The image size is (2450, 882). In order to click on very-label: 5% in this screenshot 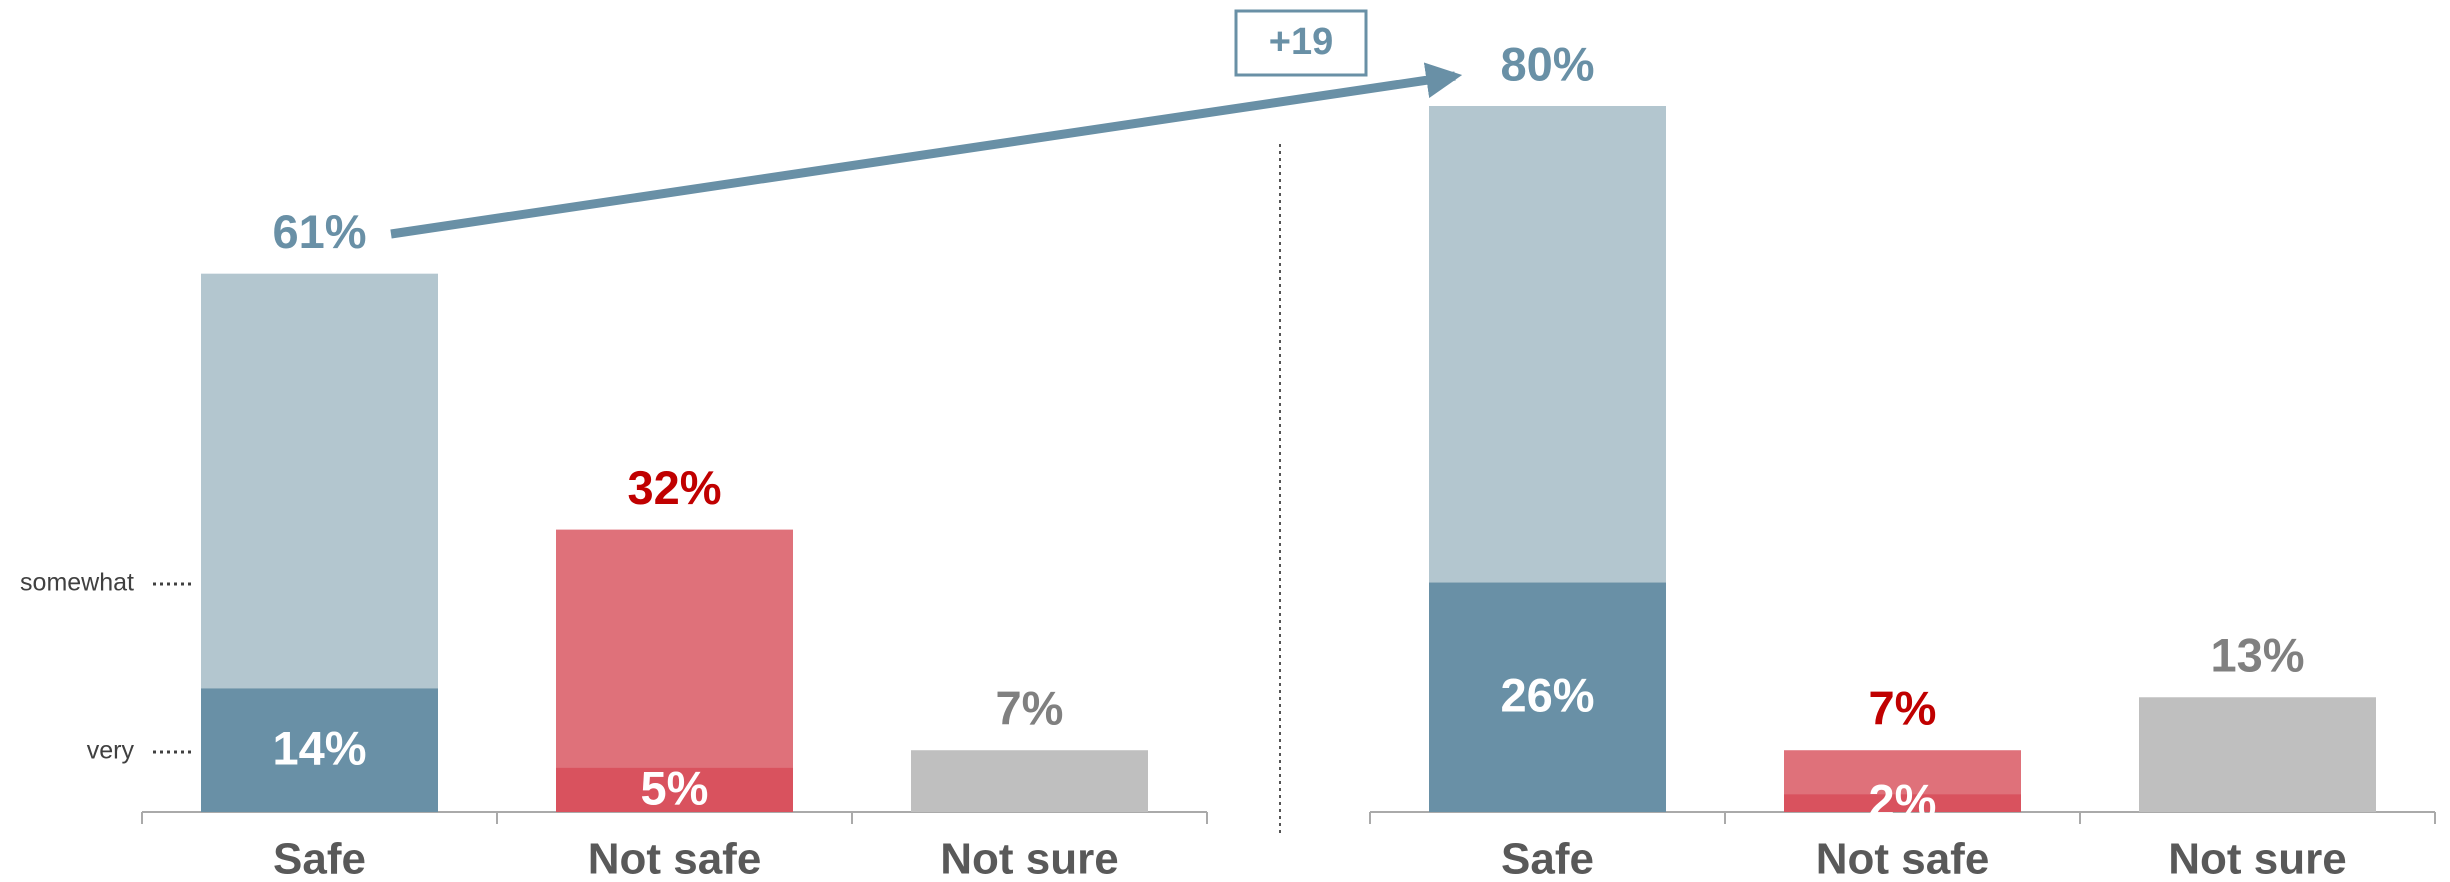, I will do `click(675, 787)`.